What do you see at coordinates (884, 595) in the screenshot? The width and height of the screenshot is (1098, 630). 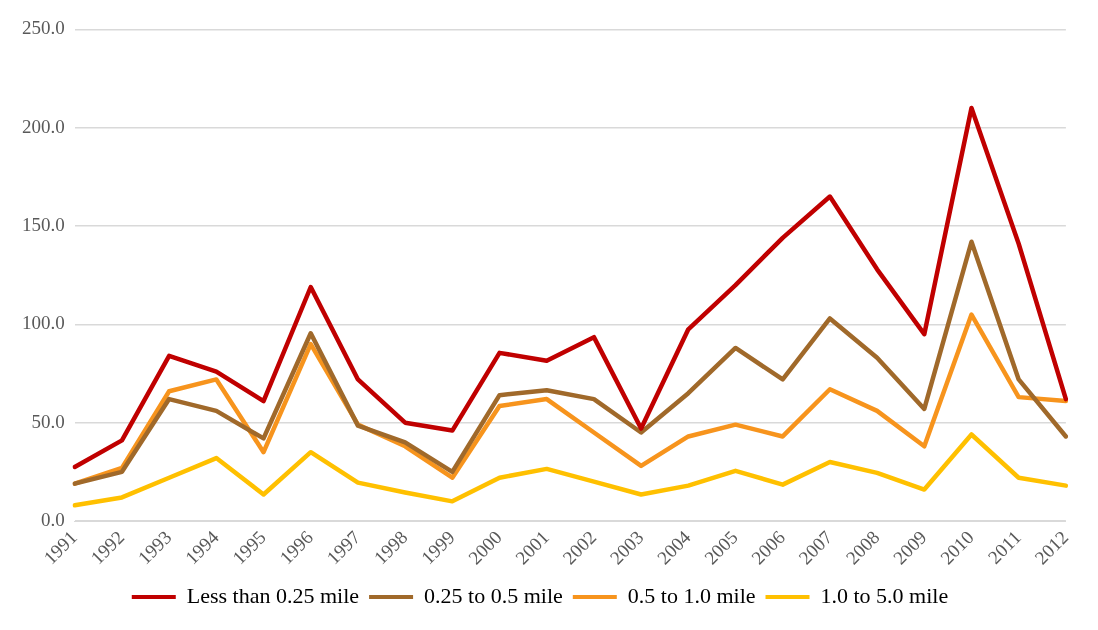 I see `legend-label: 1.0 to 5.0 mile` at bounding box center [884, 595].